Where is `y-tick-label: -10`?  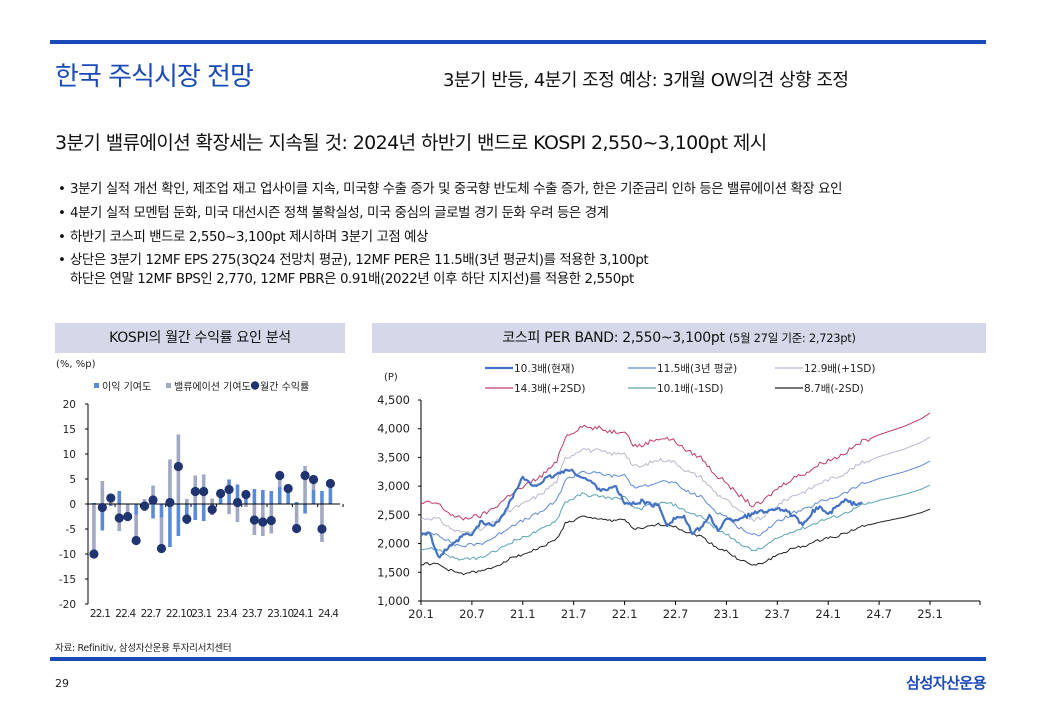 y-tick-label: -10 is located at coordinates (67, 555).